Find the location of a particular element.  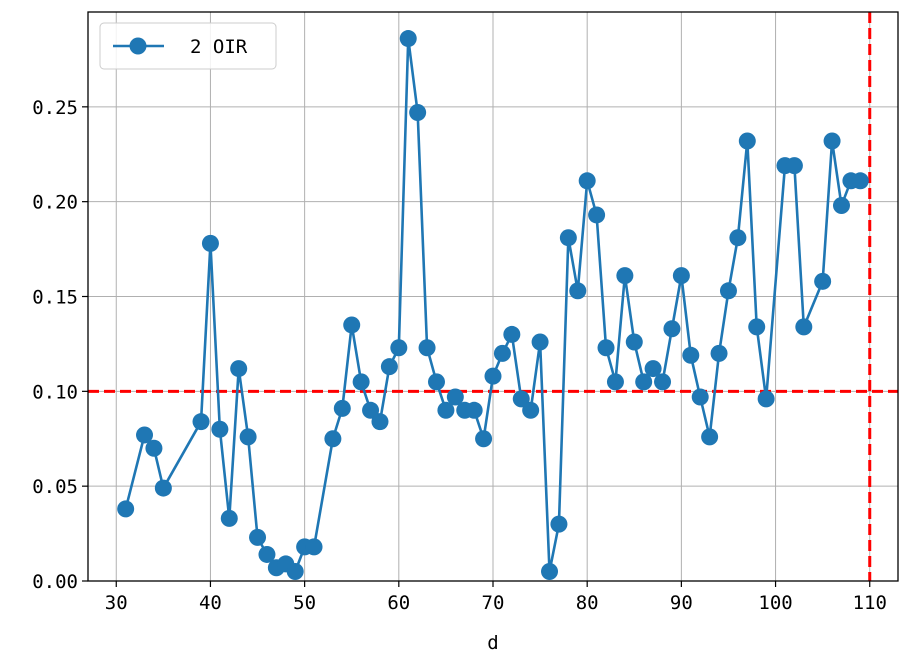

y-tick-label: 0.25 is located at coordinates (55, 108).